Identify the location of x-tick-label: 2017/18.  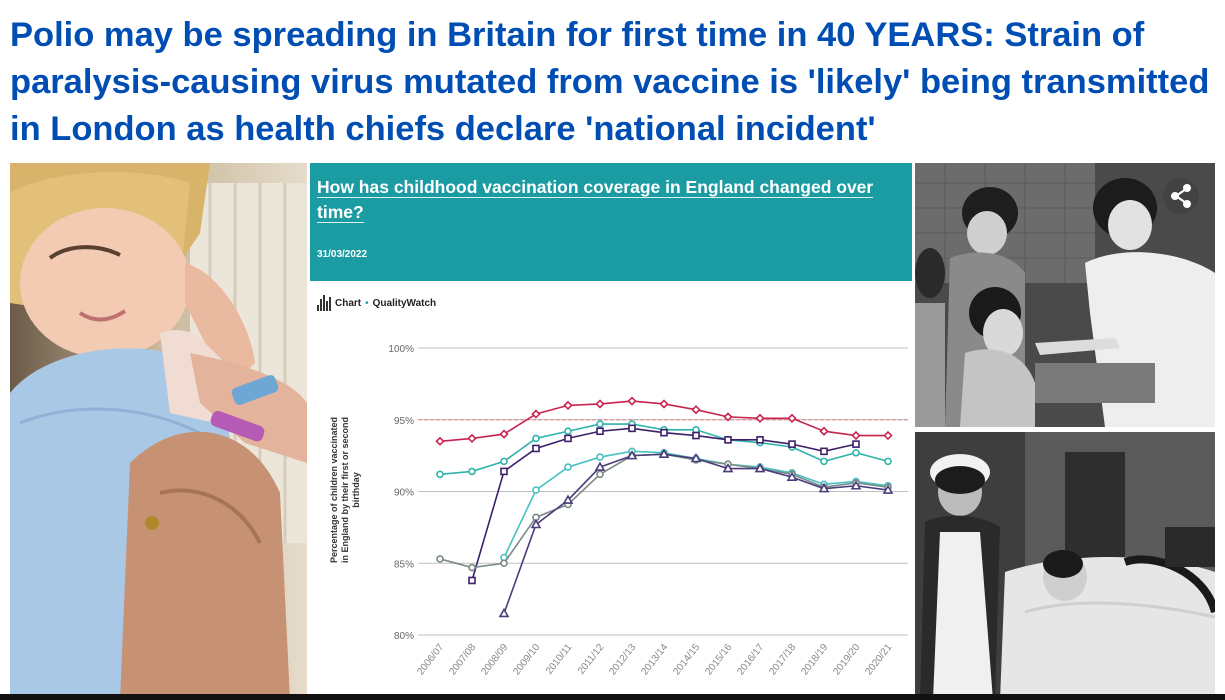
(782, 660).